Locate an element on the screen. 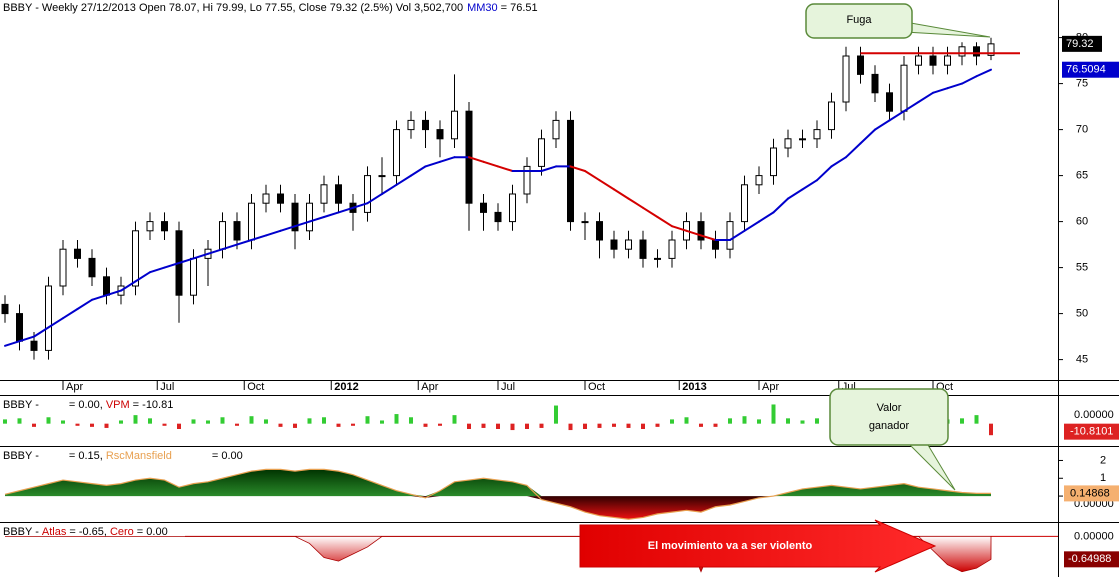 The width and height of the screenshot is (1119, 577). y-tick-label: 2 is located at coordinates (1103, 460).